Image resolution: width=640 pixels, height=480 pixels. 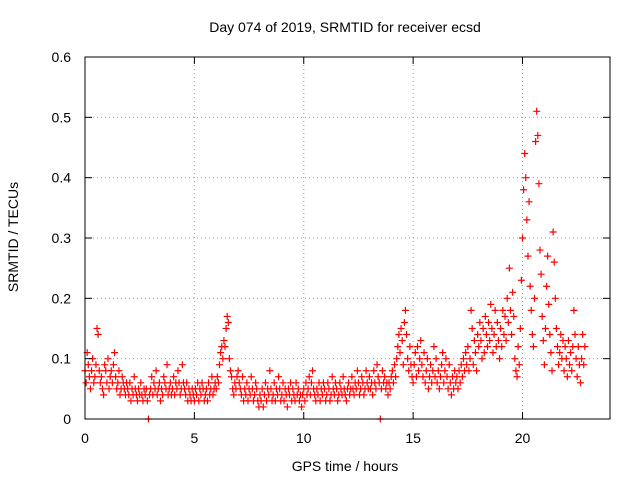 I want to click on x-tick-label: 5, so click(x=194, y=438).